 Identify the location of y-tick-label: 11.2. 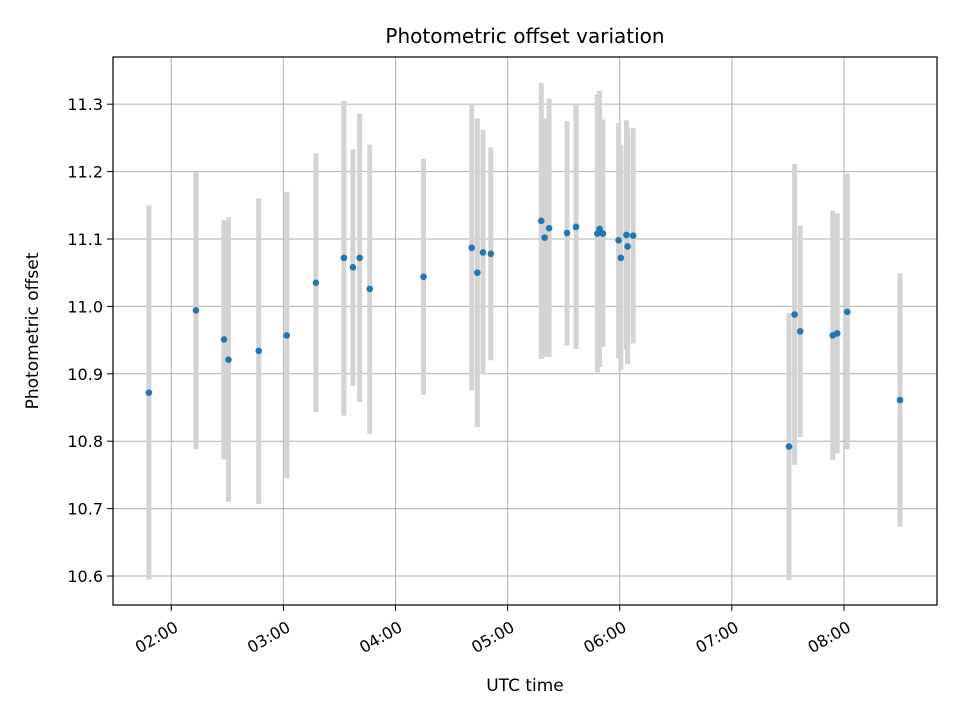
(85, 172).